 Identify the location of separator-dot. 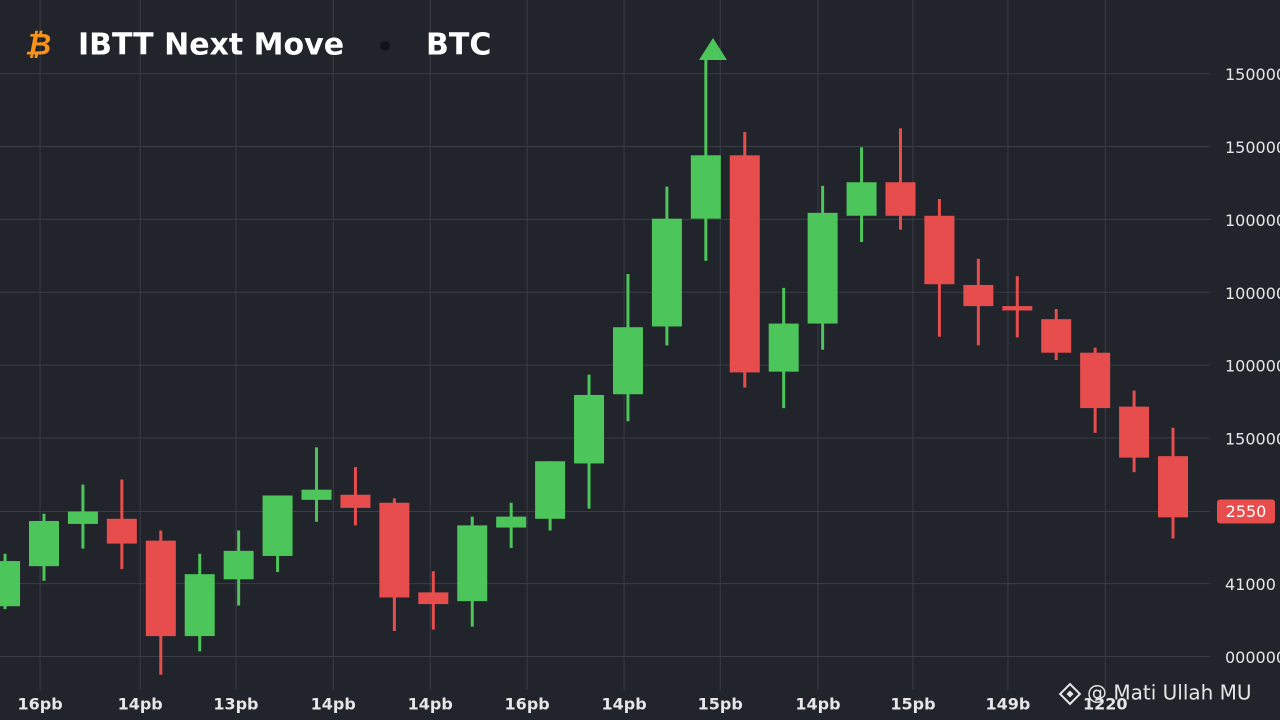
(385, 46).